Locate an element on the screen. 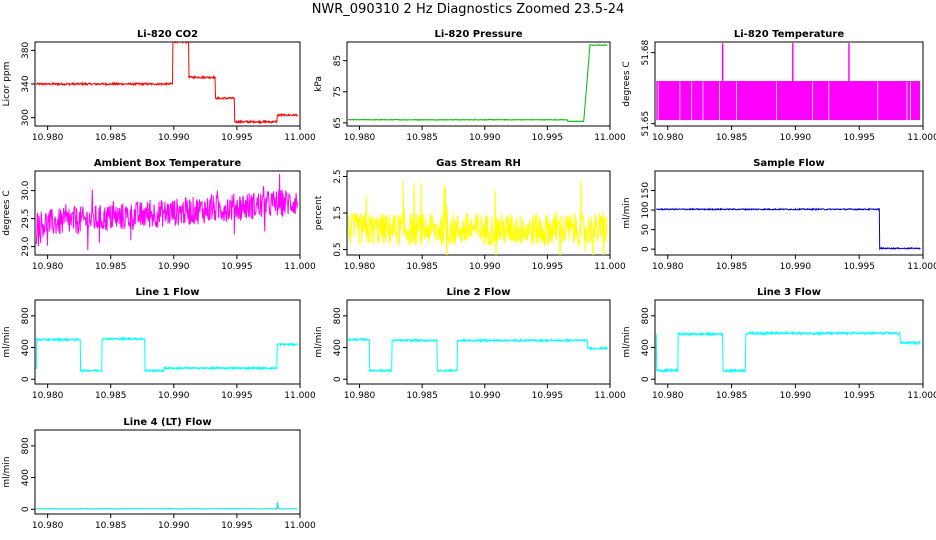  panel-title: Line 4 (LT) Flow is located at coordinates (167, 422).